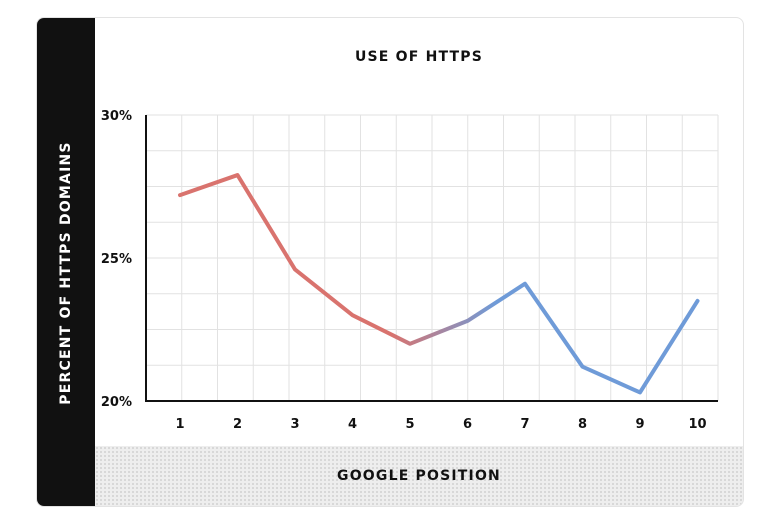  I want to click on y-tick-label: 25%, so click(116, 259).